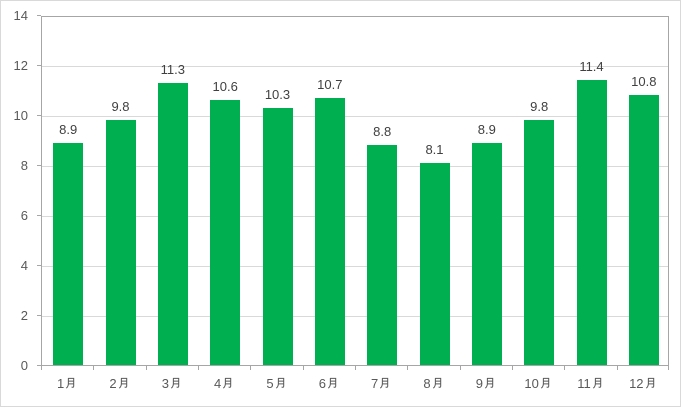 The height and width of the screenshot is (407, 681). Describe the element at coordinates (636, 383) in the screenshot. I see `x-axis-tick-label-number: 12` at that location.